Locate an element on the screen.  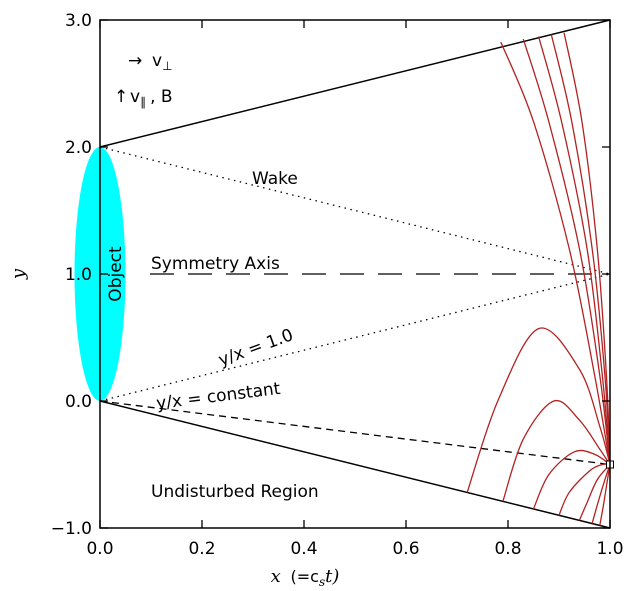
x-tick-label: 0.0 is located at coordinates (99, 549).